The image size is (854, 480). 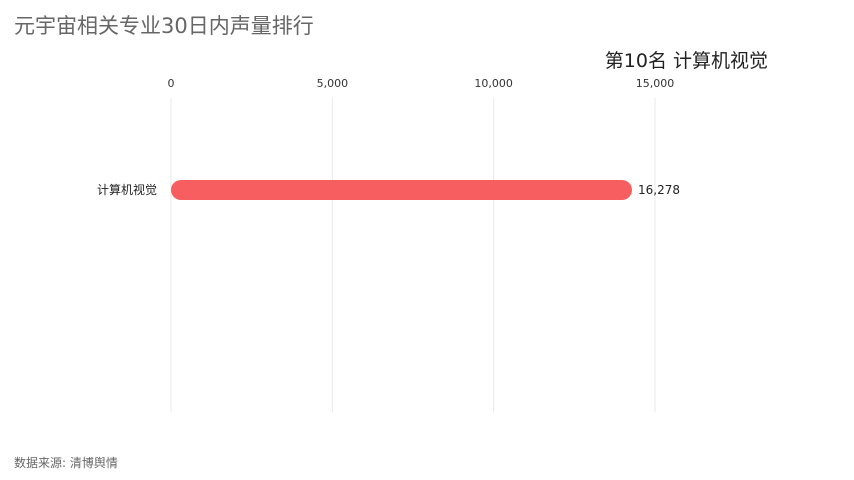 I want to click on x-tick-label: 15,000, so click(x=655, y=83).